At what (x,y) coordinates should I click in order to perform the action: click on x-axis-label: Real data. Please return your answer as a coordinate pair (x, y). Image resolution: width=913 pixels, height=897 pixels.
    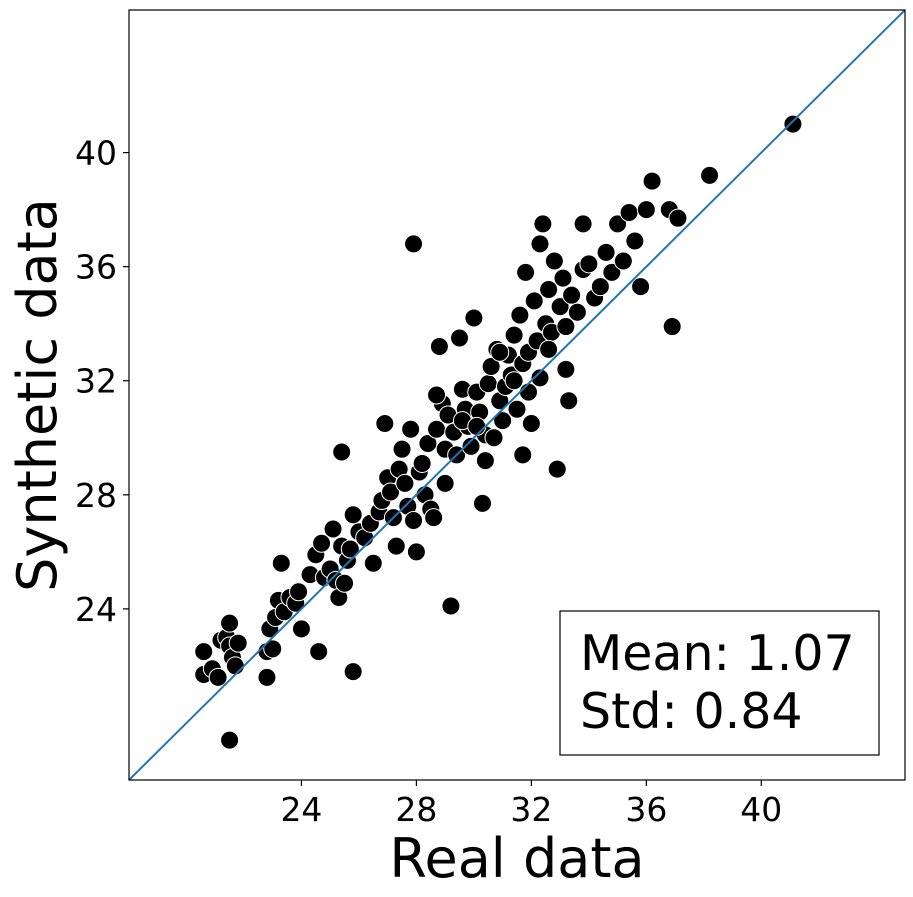
    Looking at the image, I should click on (516, 858).